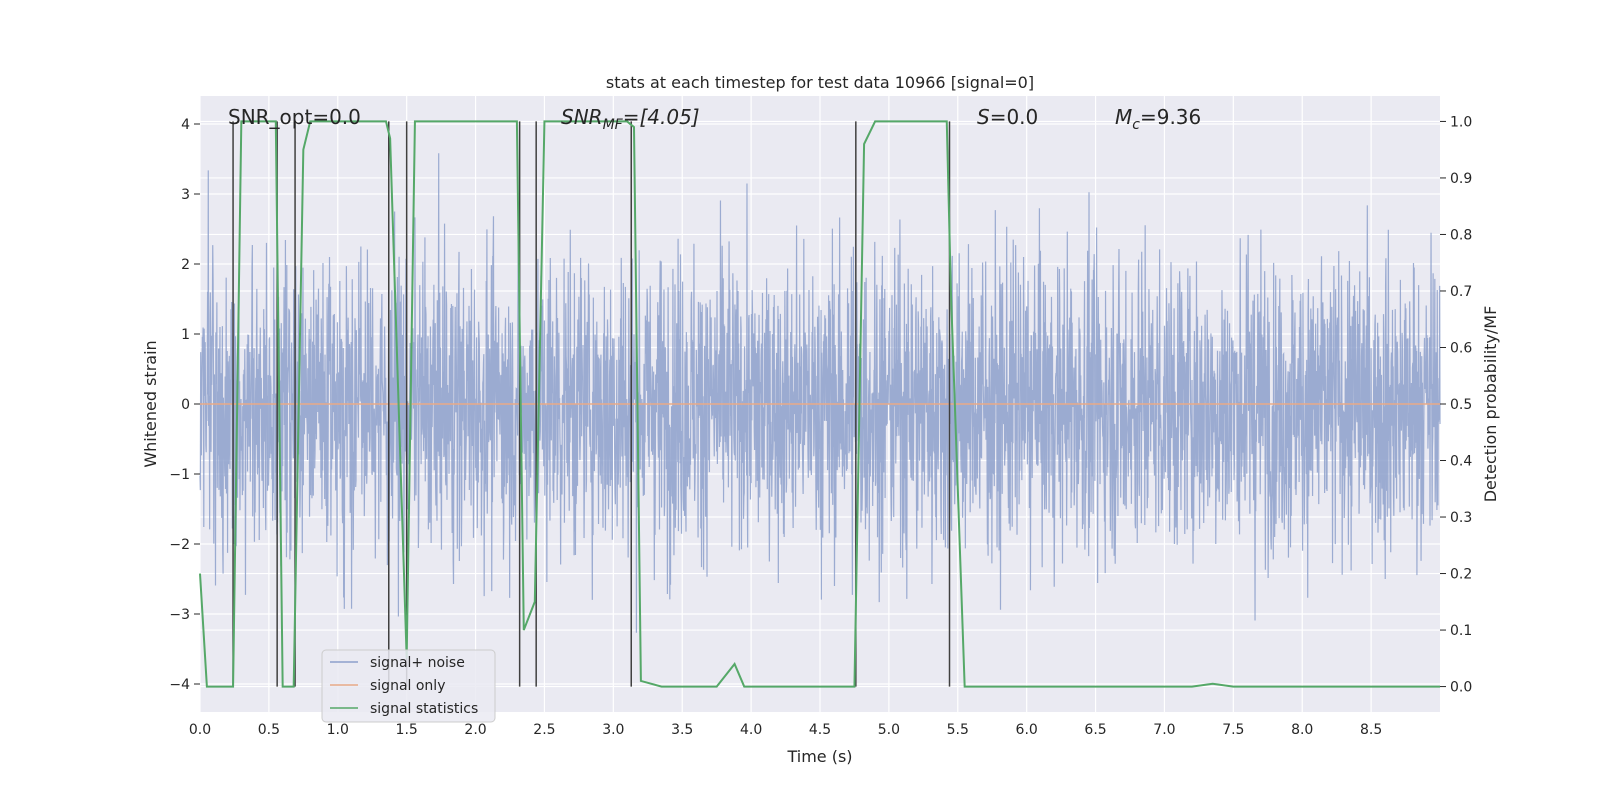 The height and width of the screenshot is (800, 1600). I want to click on y-tick-label: 4, so click(185, 125).